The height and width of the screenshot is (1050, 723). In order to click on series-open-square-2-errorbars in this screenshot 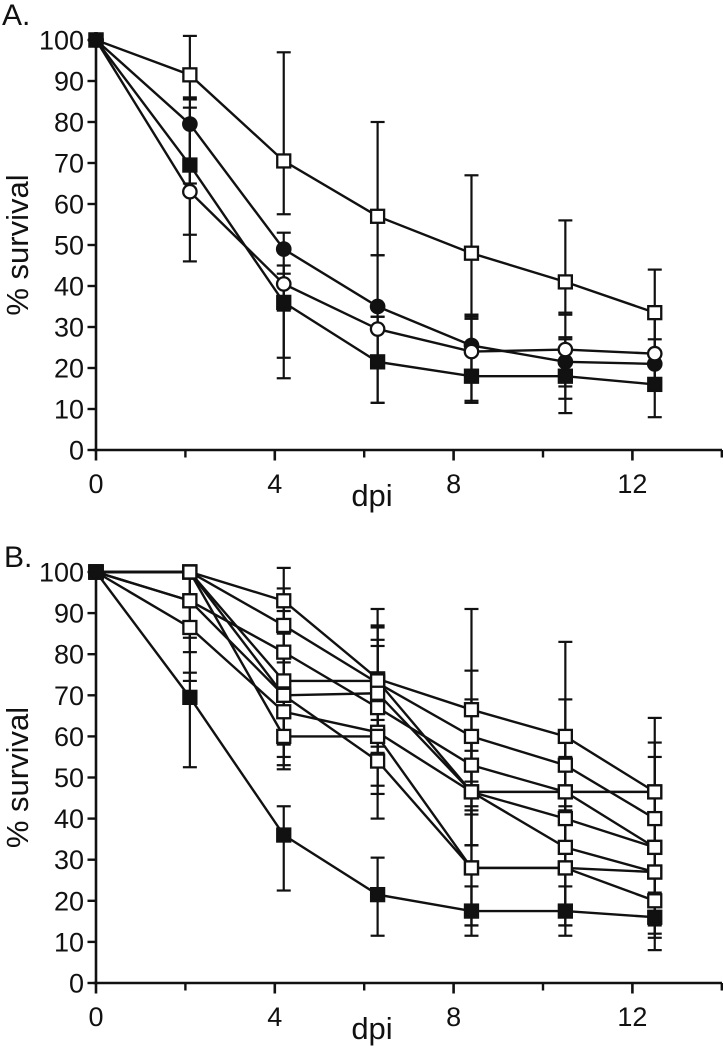, I will do `click(469, 728)`.